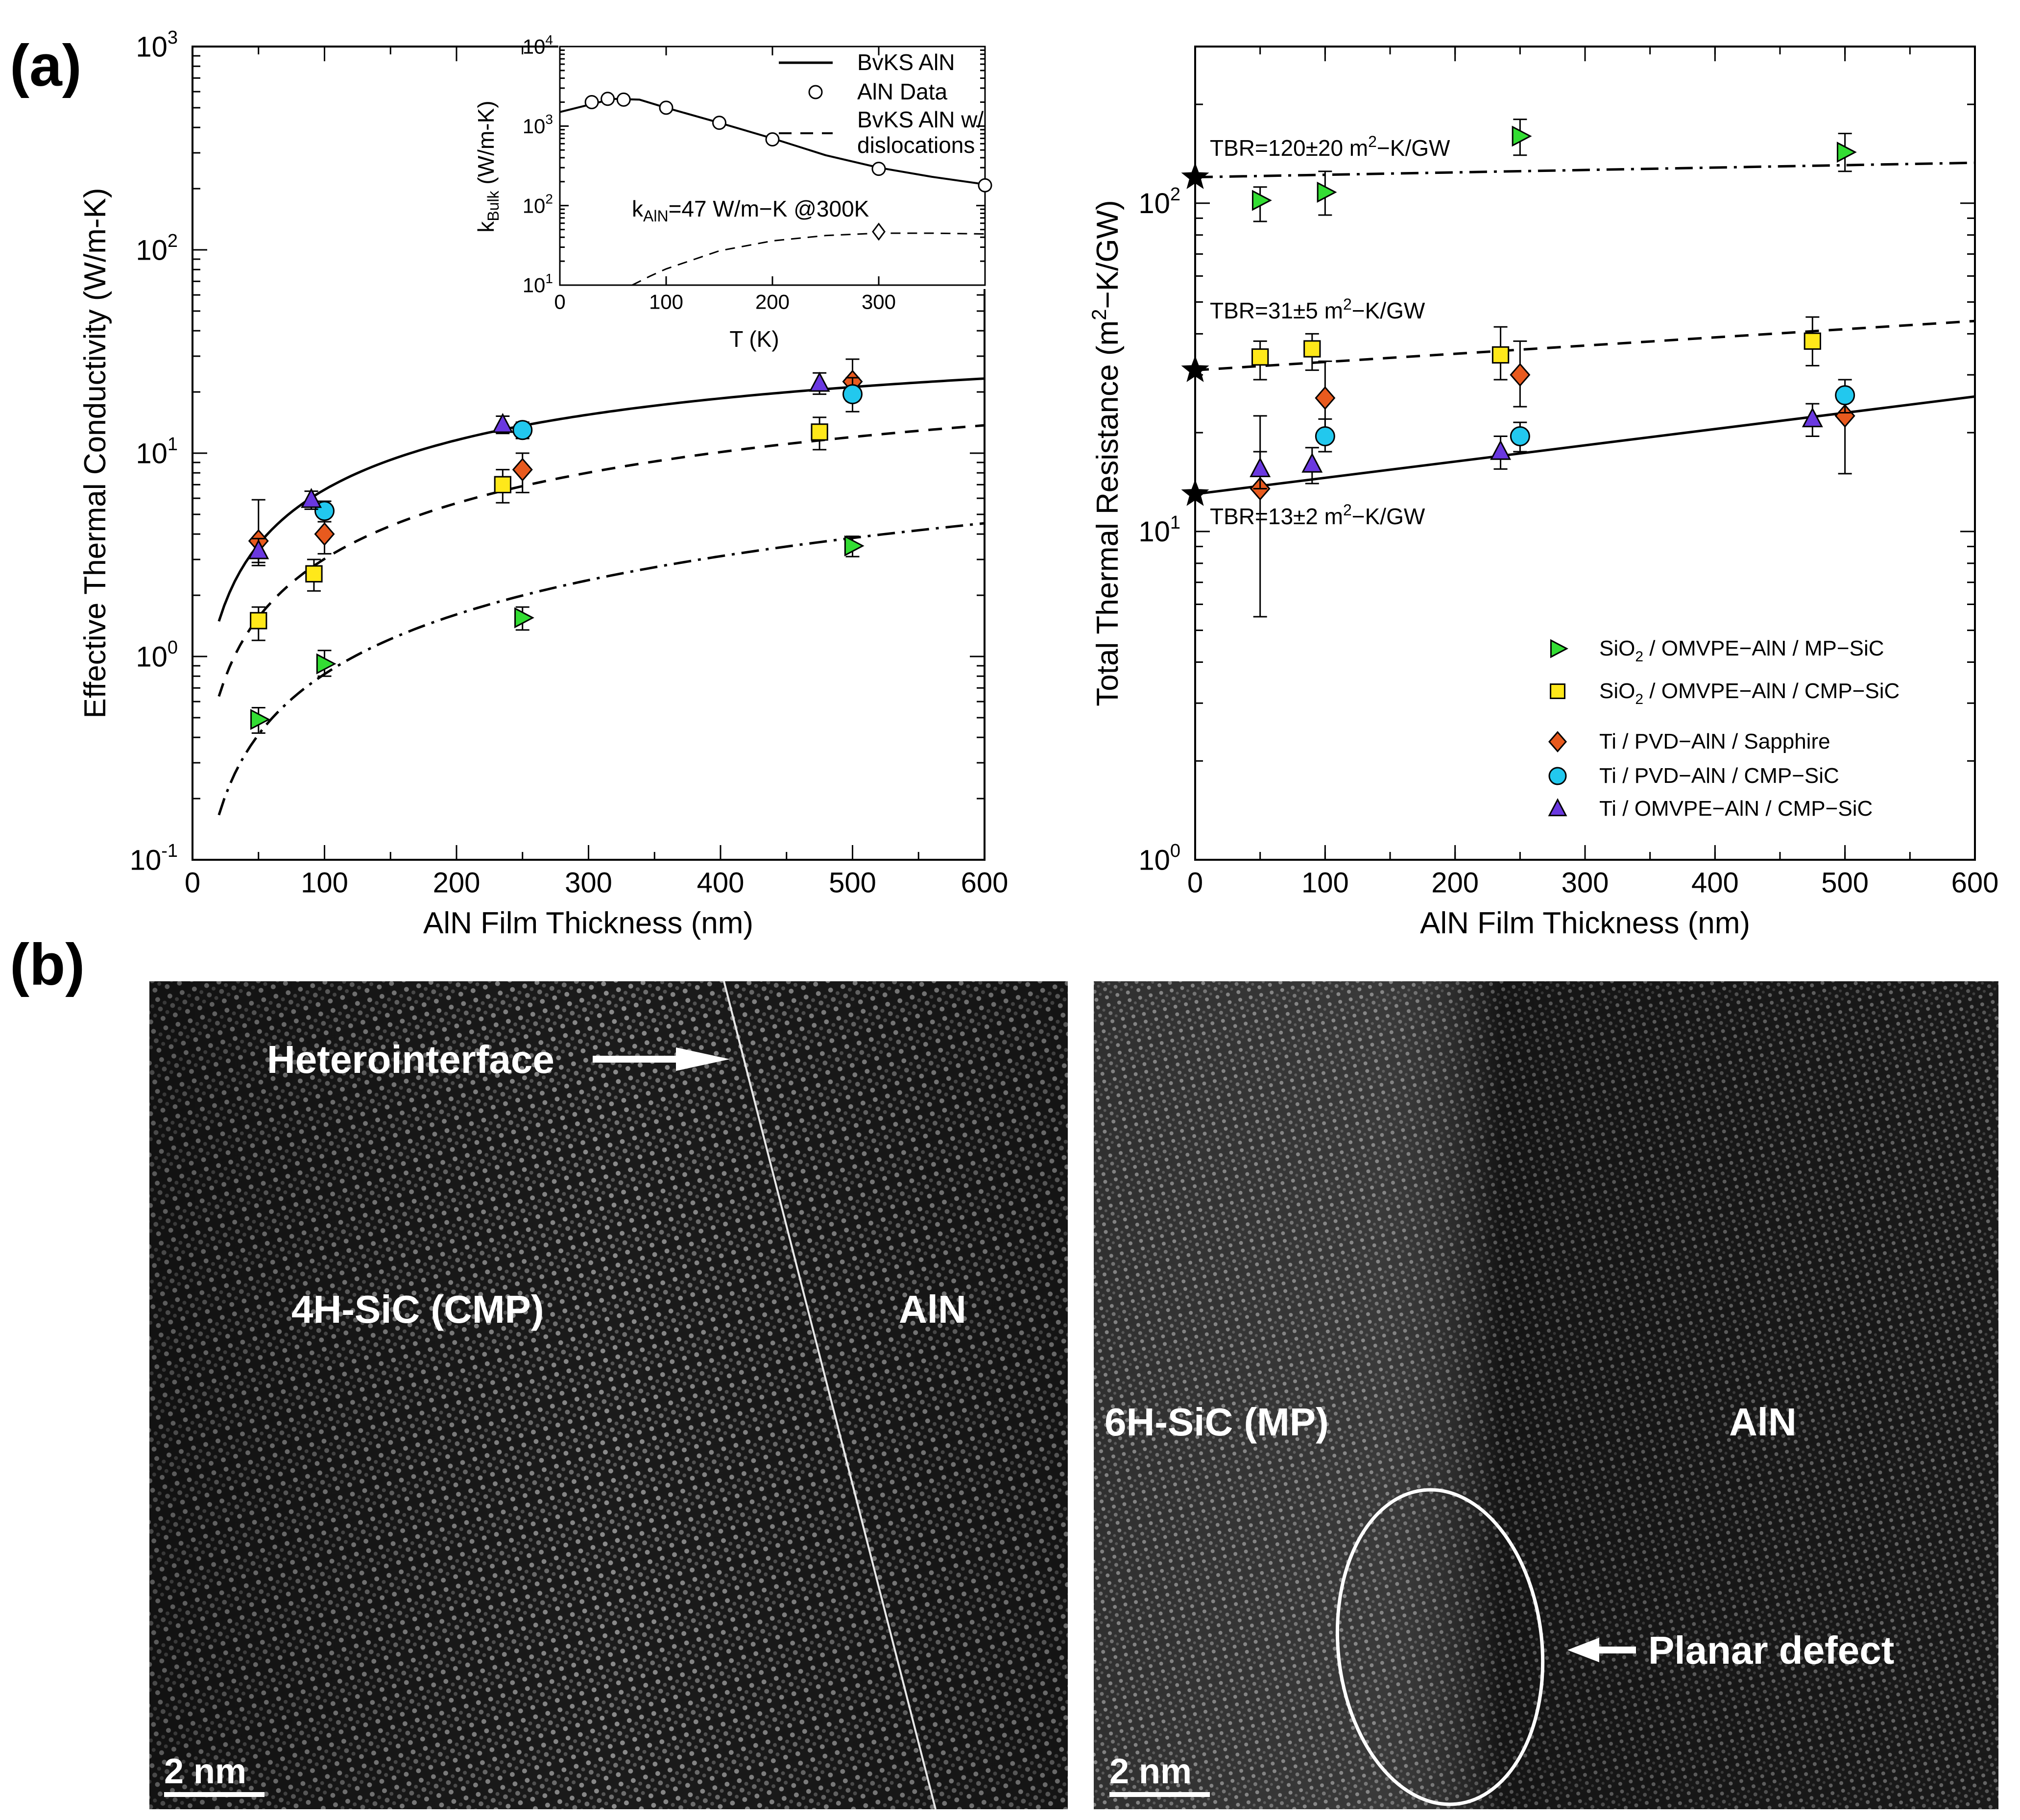  What do you see at coordinates (601, 499) in the screenshot?
I see `fit-curve-solid` at bounding box center [601, 499].